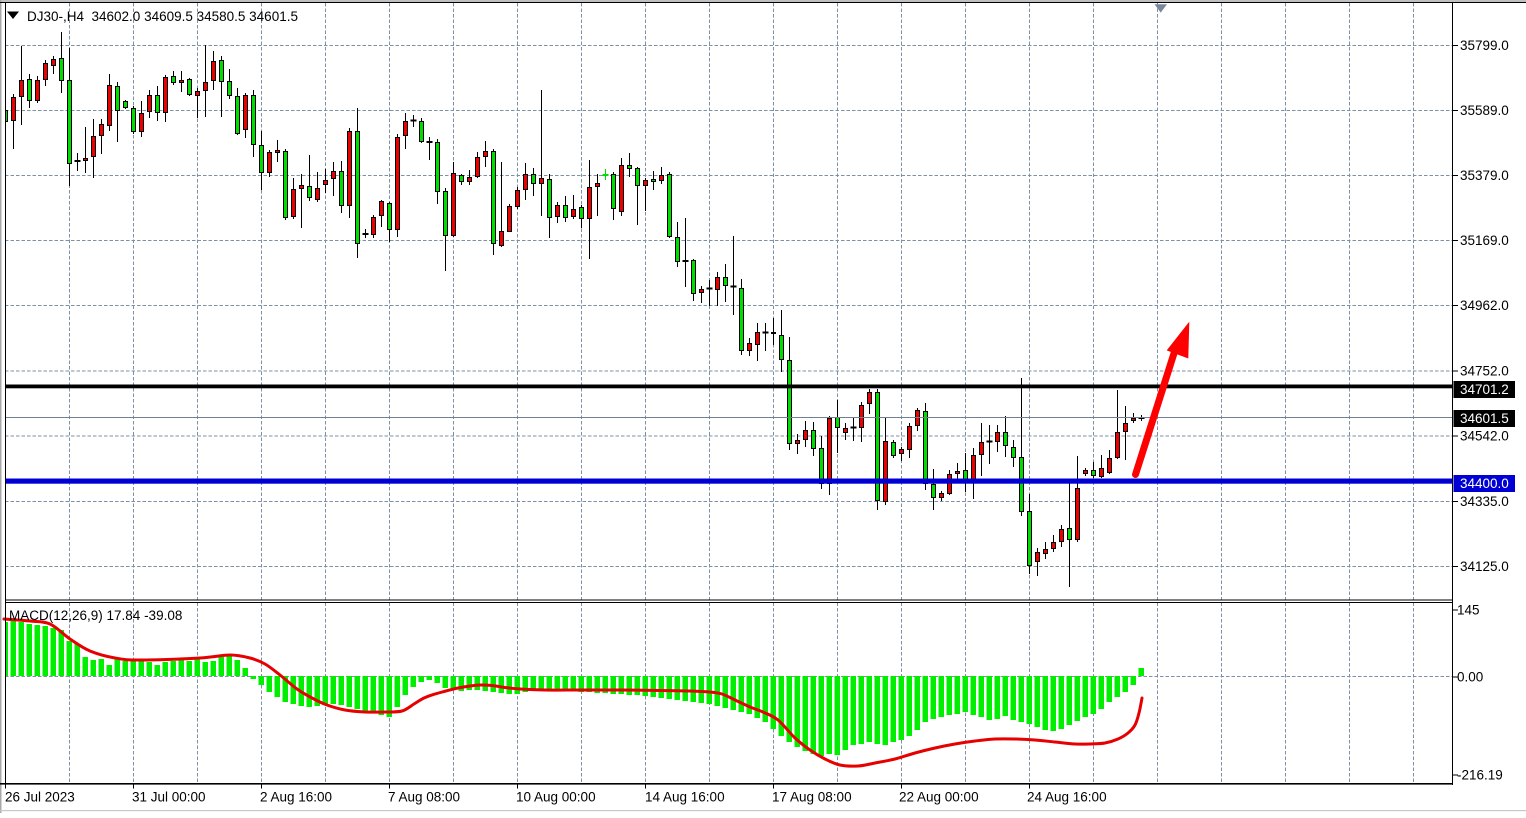  What do you see at coordinates (1484, 45) in the screenshot?
I see `svg-text: 35799.0` at bounding box center [1484, 45].